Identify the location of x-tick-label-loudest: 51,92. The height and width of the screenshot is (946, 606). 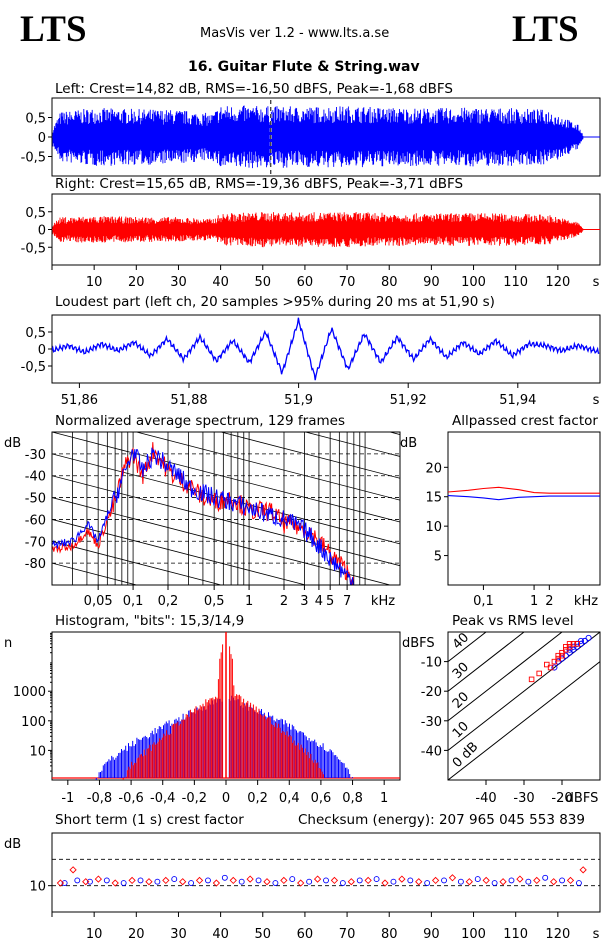
(408, 400).